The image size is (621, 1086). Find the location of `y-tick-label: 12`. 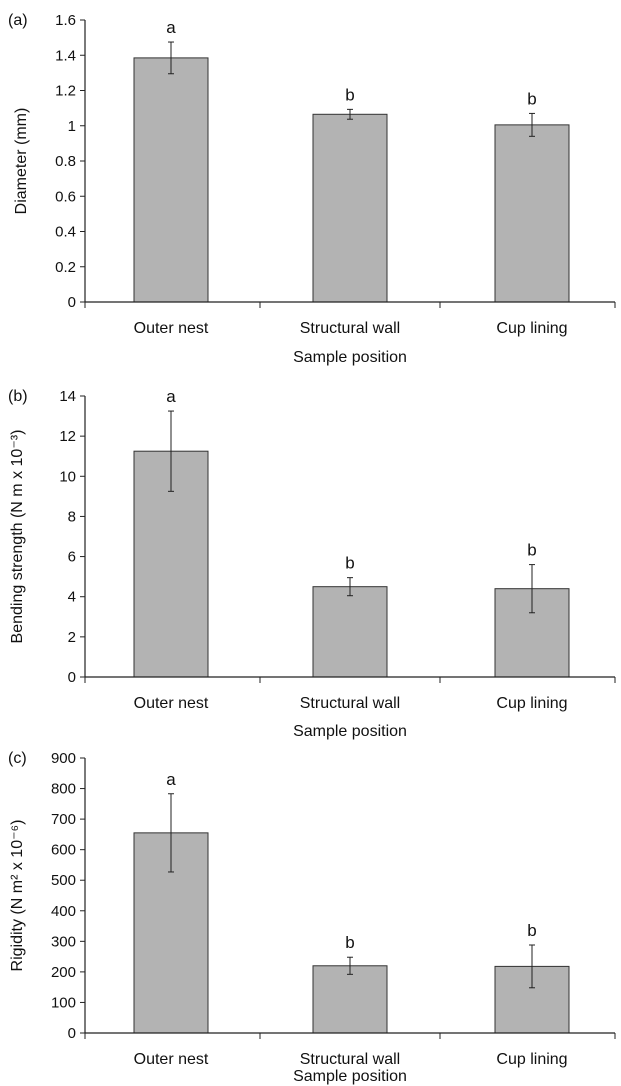

y-tick-label: 12 is located at coordinates (67, 436).